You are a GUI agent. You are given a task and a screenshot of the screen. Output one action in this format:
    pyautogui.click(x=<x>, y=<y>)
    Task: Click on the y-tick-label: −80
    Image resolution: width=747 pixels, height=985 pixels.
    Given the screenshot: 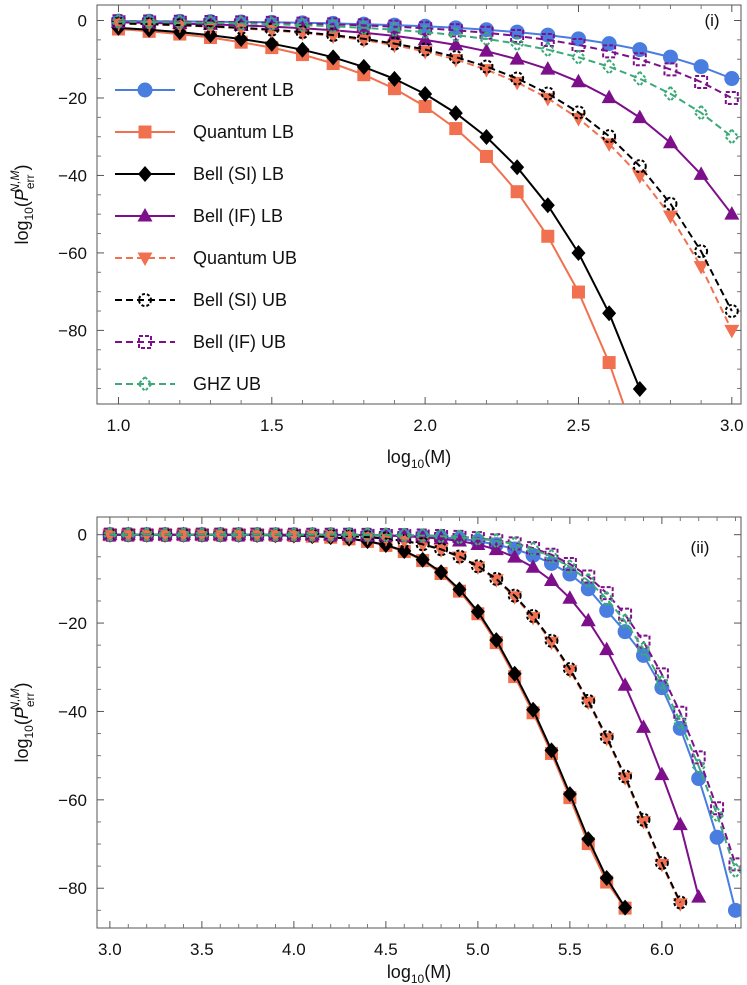 What is the action you would take?
    pyautogui.click(x=72, y=330)
    